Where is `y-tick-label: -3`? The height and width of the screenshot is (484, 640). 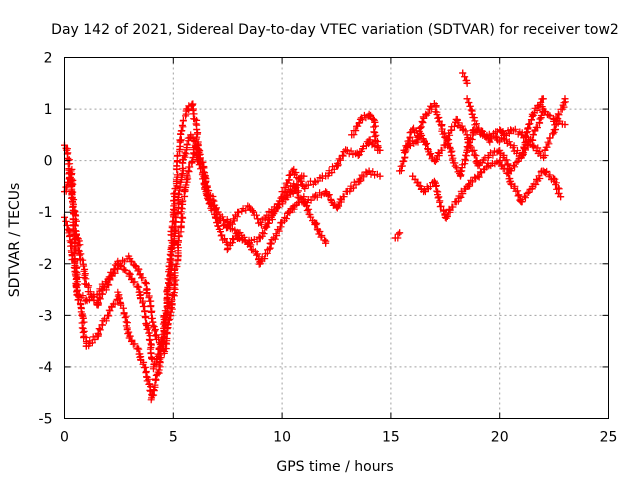
y-tick-label: -3 is located at coordinates (46, 316).